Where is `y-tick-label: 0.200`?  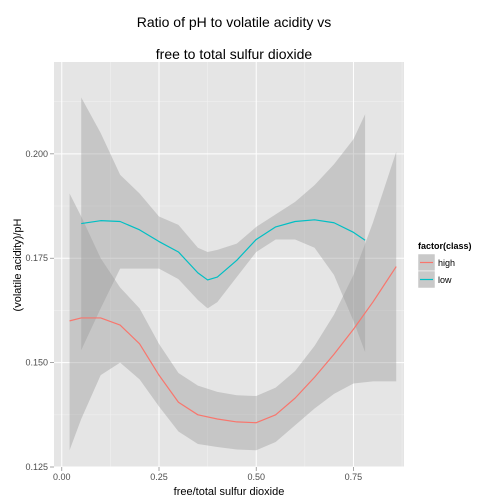
y-tick-label: 0.200 is located at coordinates (36, 154).